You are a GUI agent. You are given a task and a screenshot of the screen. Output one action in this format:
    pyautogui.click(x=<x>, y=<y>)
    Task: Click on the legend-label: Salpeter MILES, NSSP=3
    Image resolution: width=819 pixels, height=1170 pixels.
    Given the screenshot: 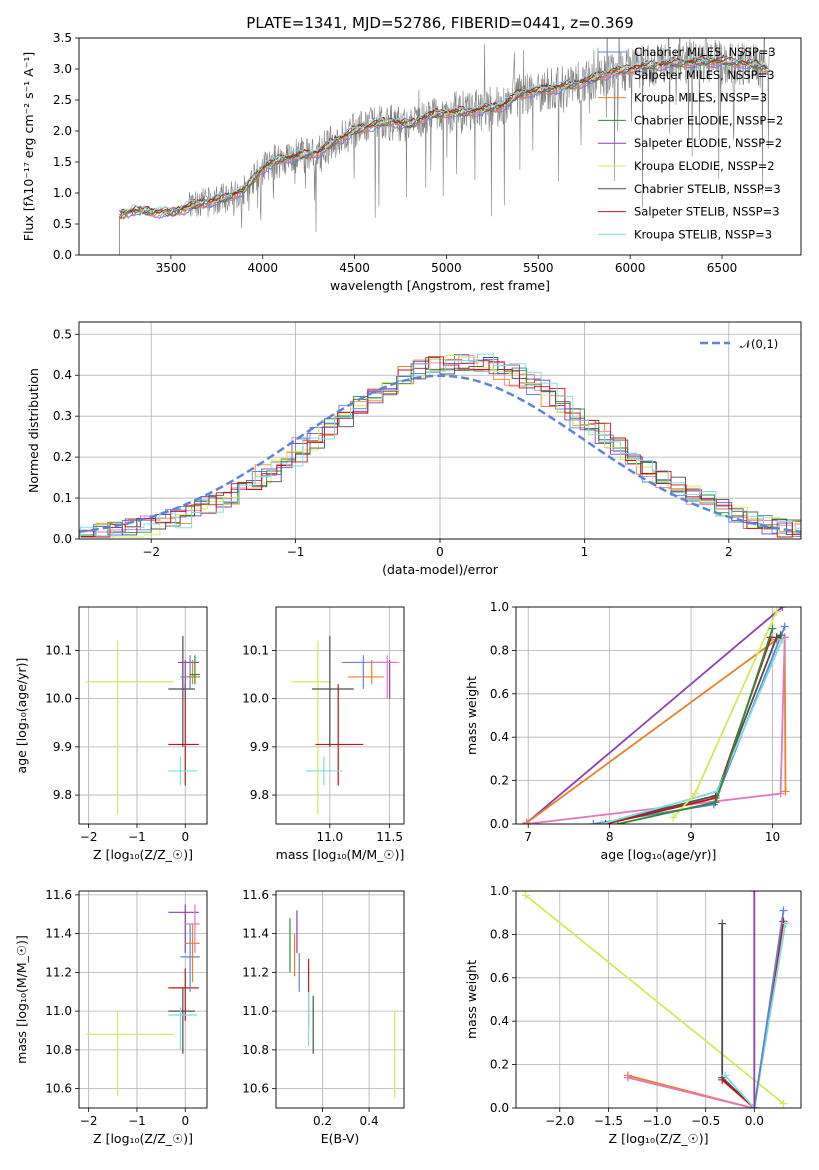 What is the action you would take?
    pyautogui.click(x=704, y=75)
    